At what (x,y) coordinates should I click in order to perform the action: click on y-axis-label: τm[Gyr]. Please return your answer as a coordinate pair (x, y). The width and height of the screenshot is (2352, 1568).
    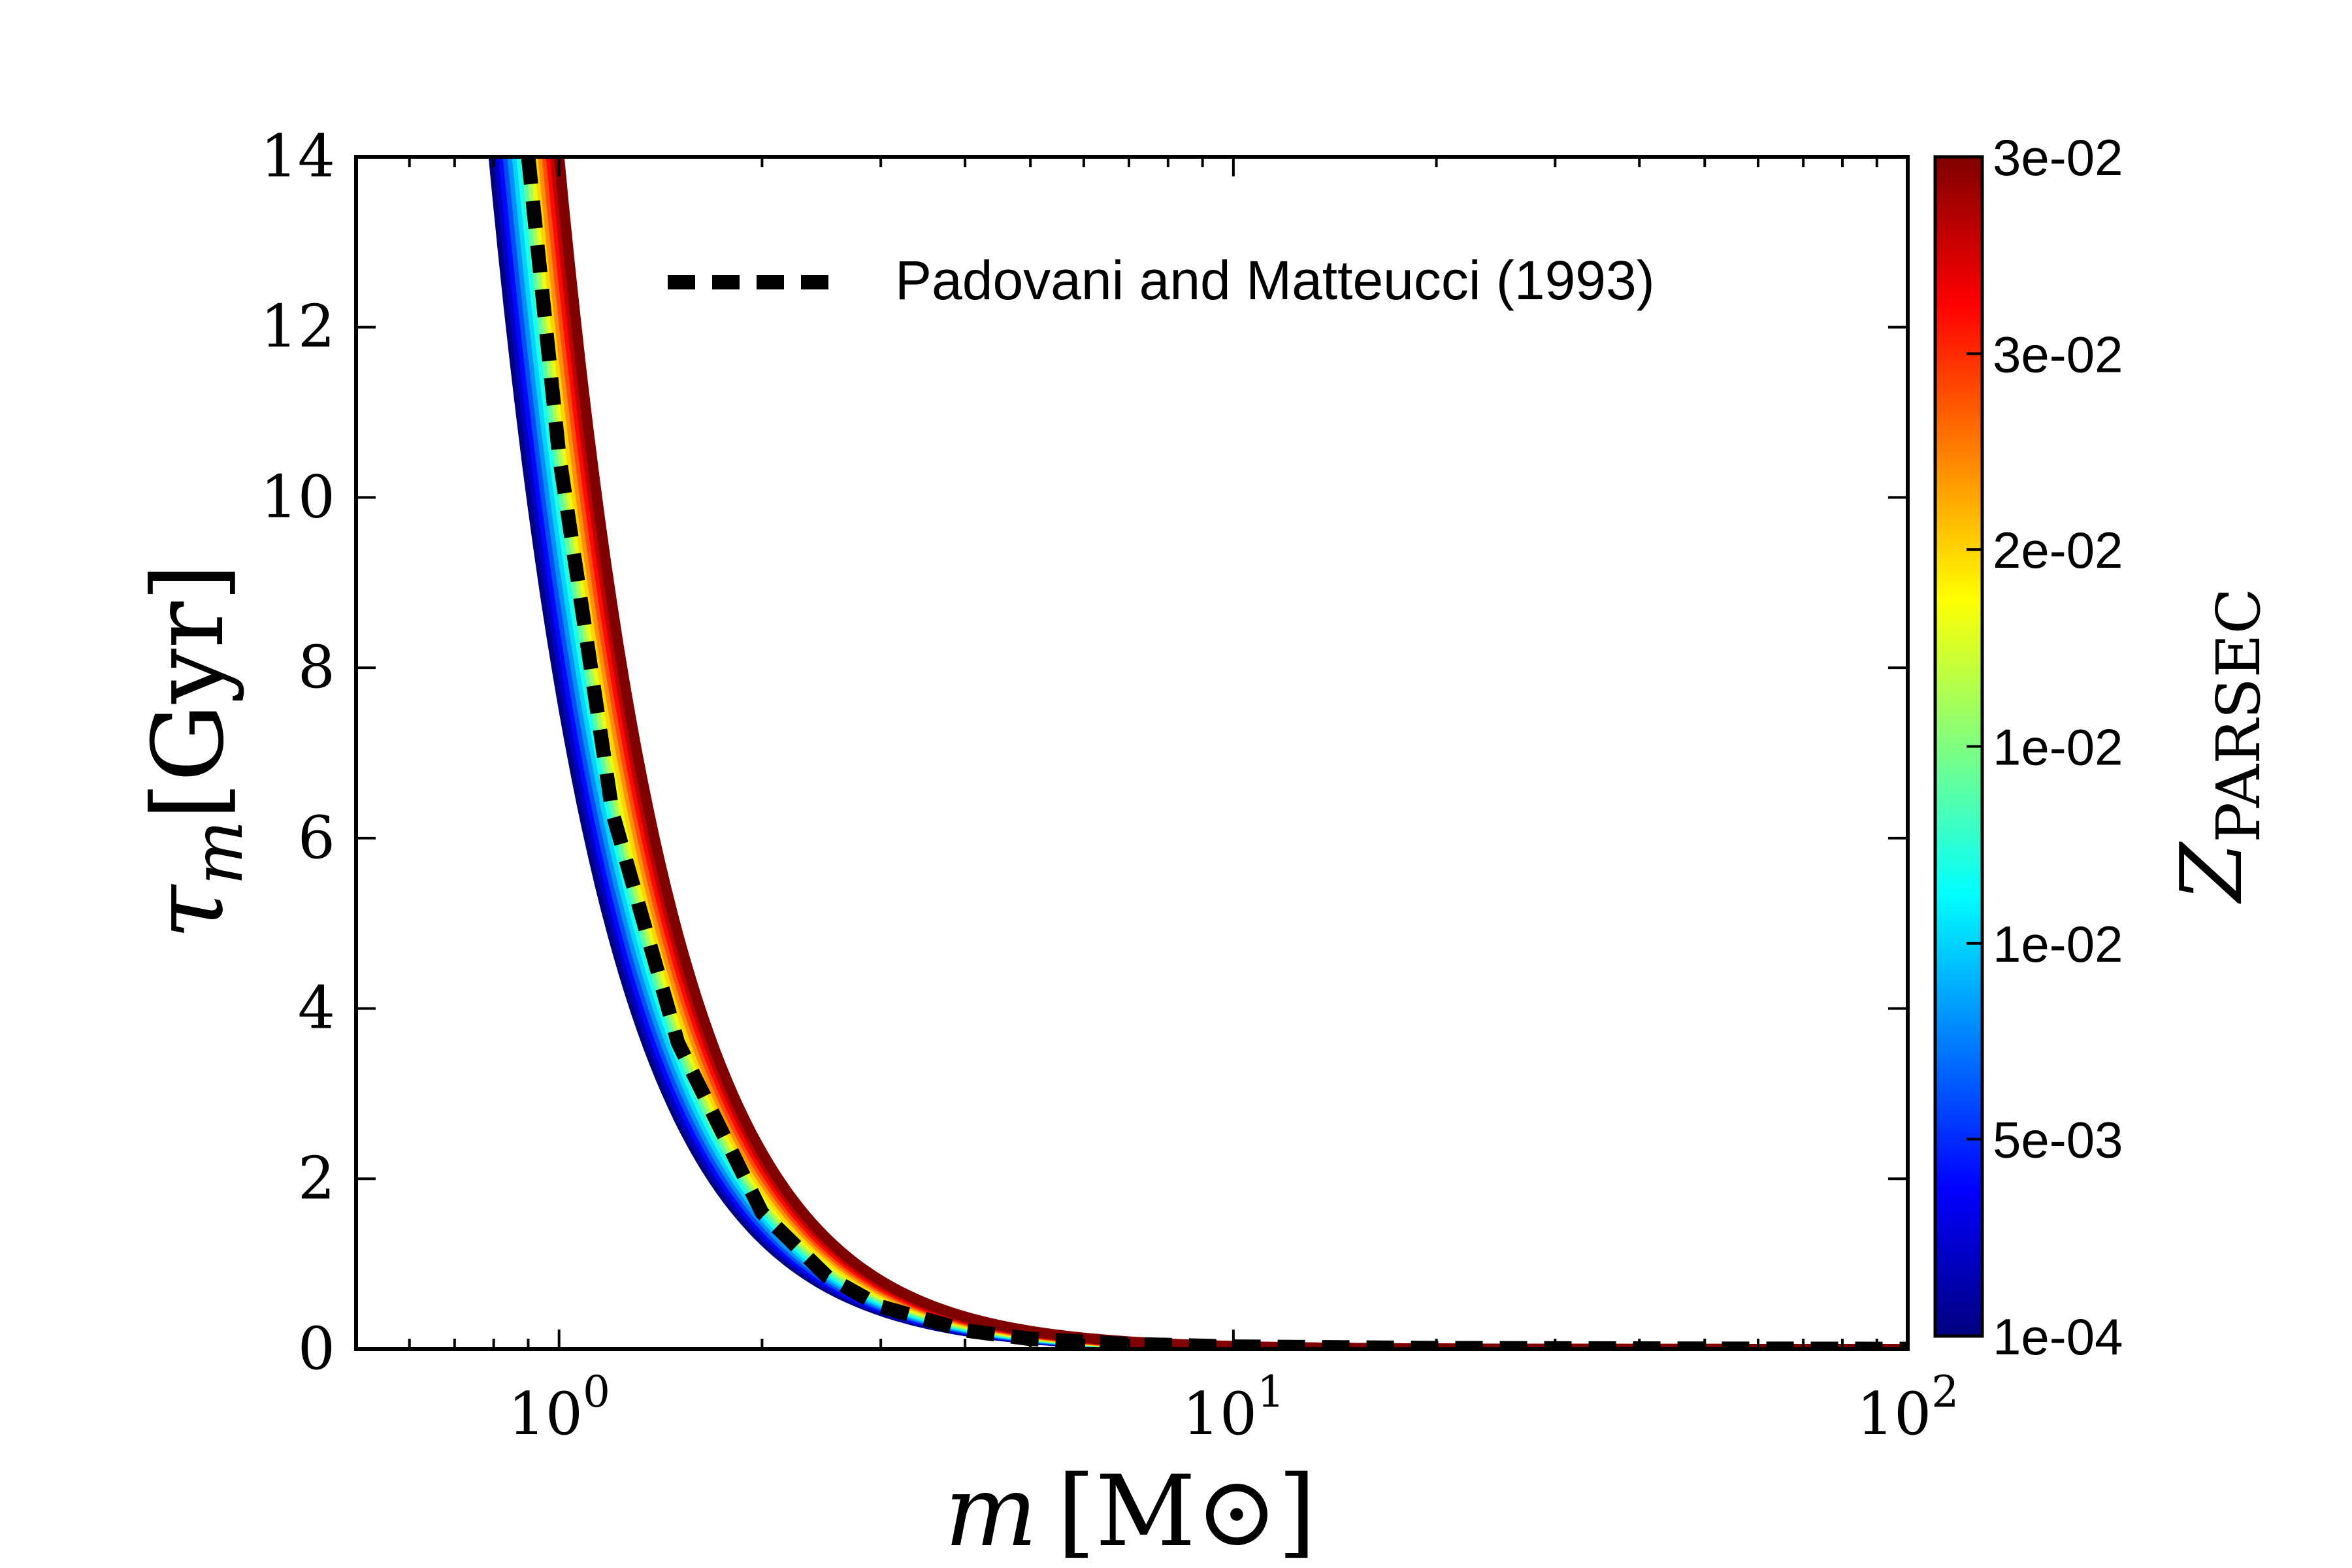
    Looking at the image, I should click on (195, 751).